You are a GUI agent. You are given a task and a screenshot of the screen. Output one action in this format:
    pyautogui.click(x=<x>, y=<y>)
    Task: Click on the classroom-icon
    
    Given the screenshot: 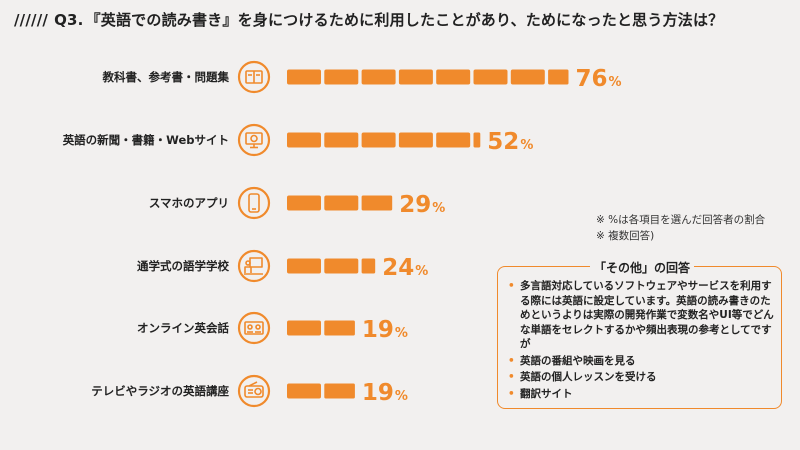 What is the action you would take?
    pyautogui.click(x=254, y=266)
    